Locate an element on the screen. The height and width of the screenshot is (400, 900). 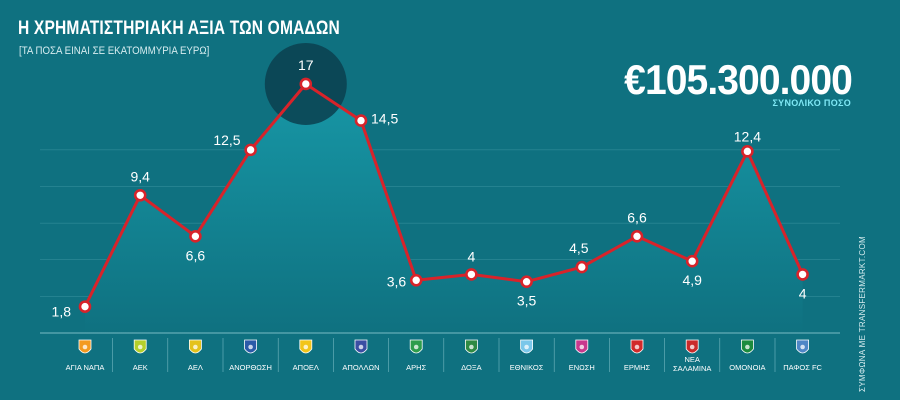
ermis-crest-icon is located at coordinates (637, 346).